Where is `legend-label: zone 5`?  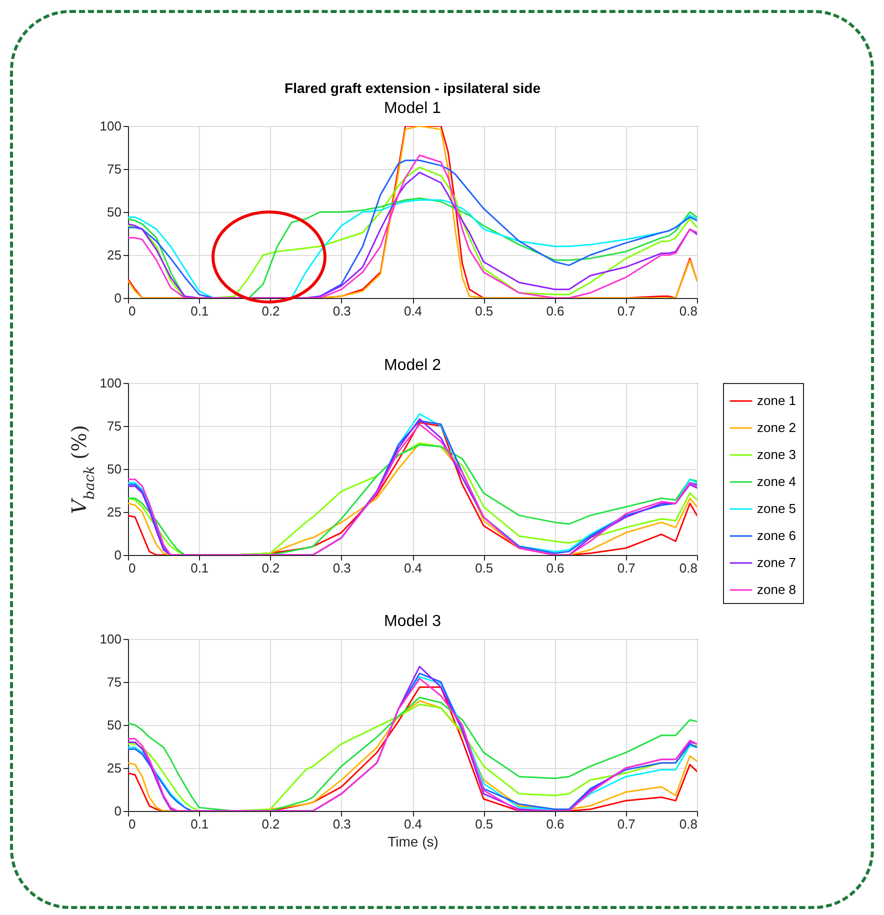 legend-label: zone 5 is located at coordinates (776, 508).